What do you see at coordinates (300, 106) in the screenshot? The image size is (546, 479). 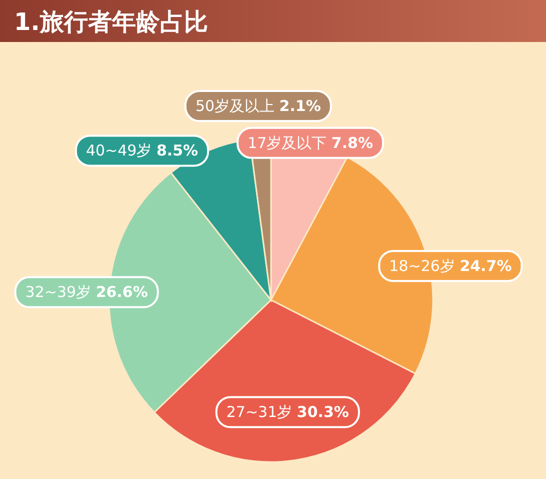 I see `data-label: 2.1%` at bounding box center [300, 106].